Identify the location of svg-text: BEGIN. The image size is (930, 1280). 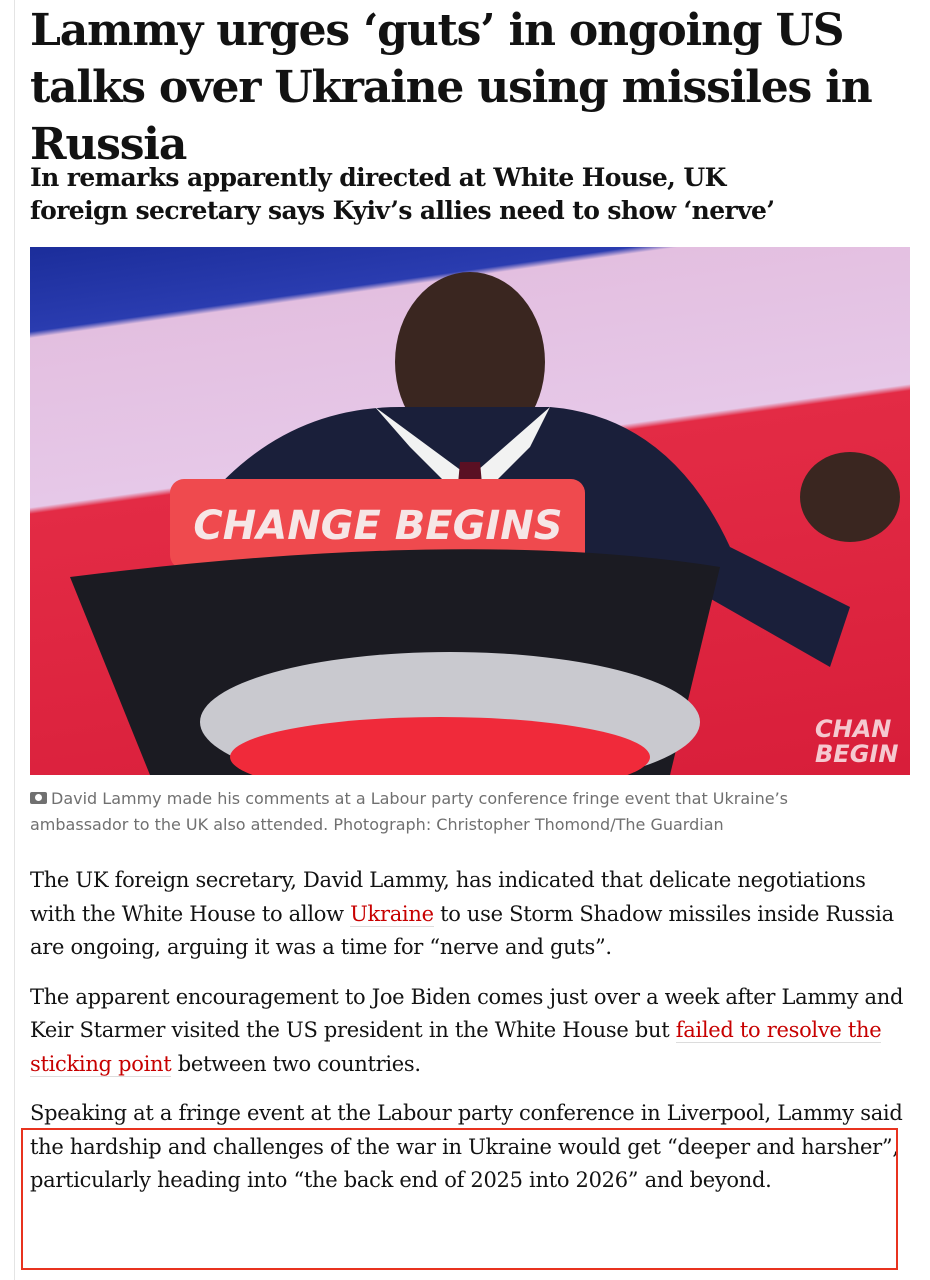
(856, 754).